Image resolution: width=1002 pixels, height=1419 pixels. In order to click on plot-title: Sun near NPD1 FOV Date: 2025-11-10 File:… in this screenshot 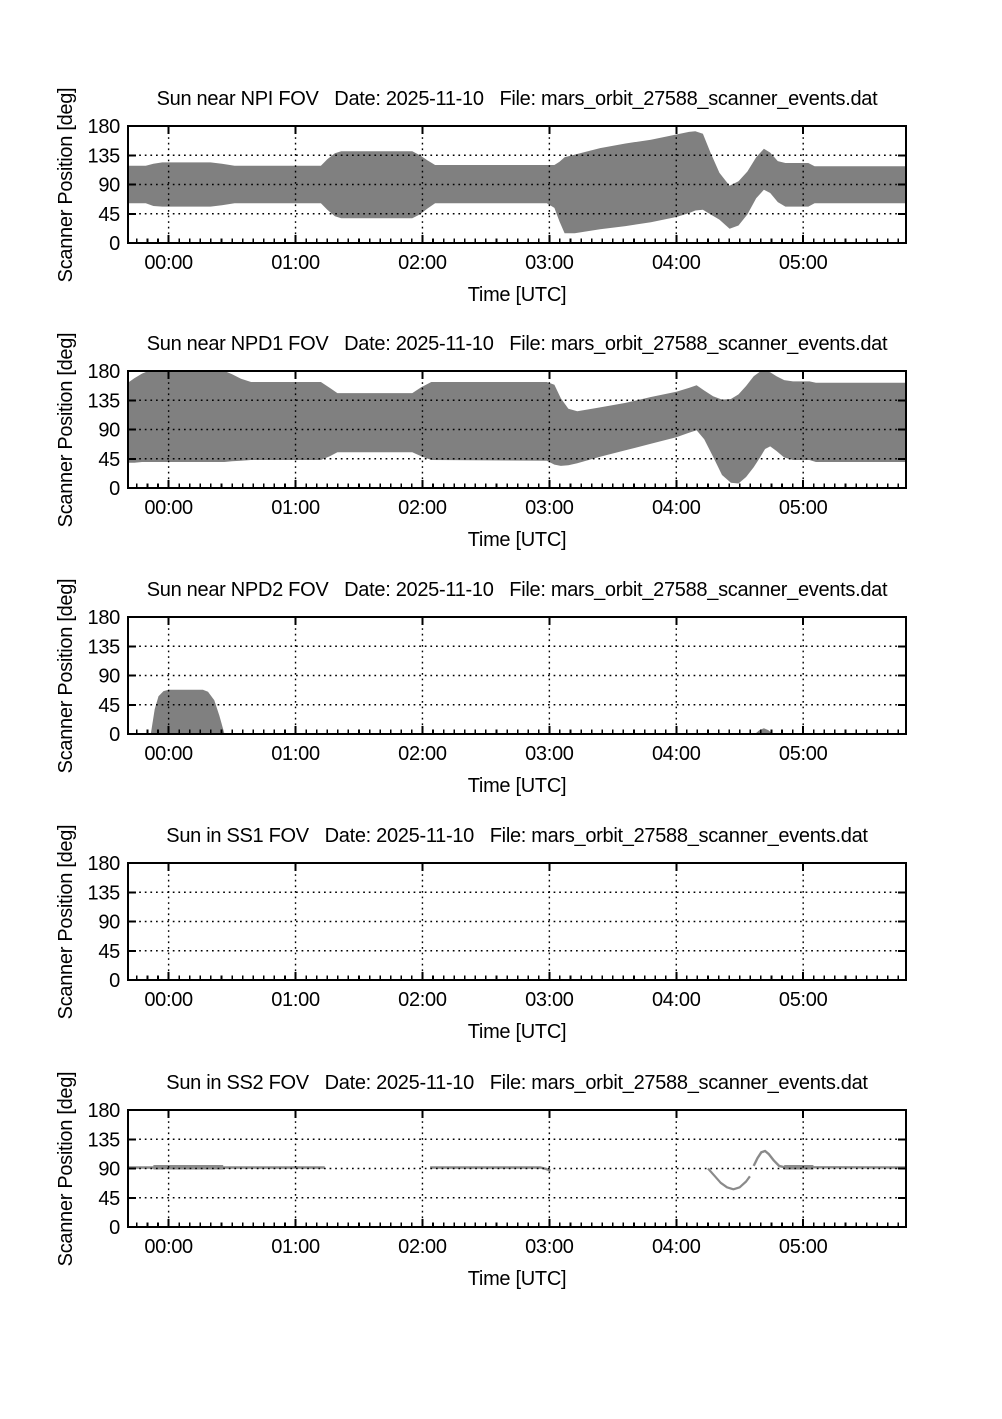, I will do `click(517, 344)`.